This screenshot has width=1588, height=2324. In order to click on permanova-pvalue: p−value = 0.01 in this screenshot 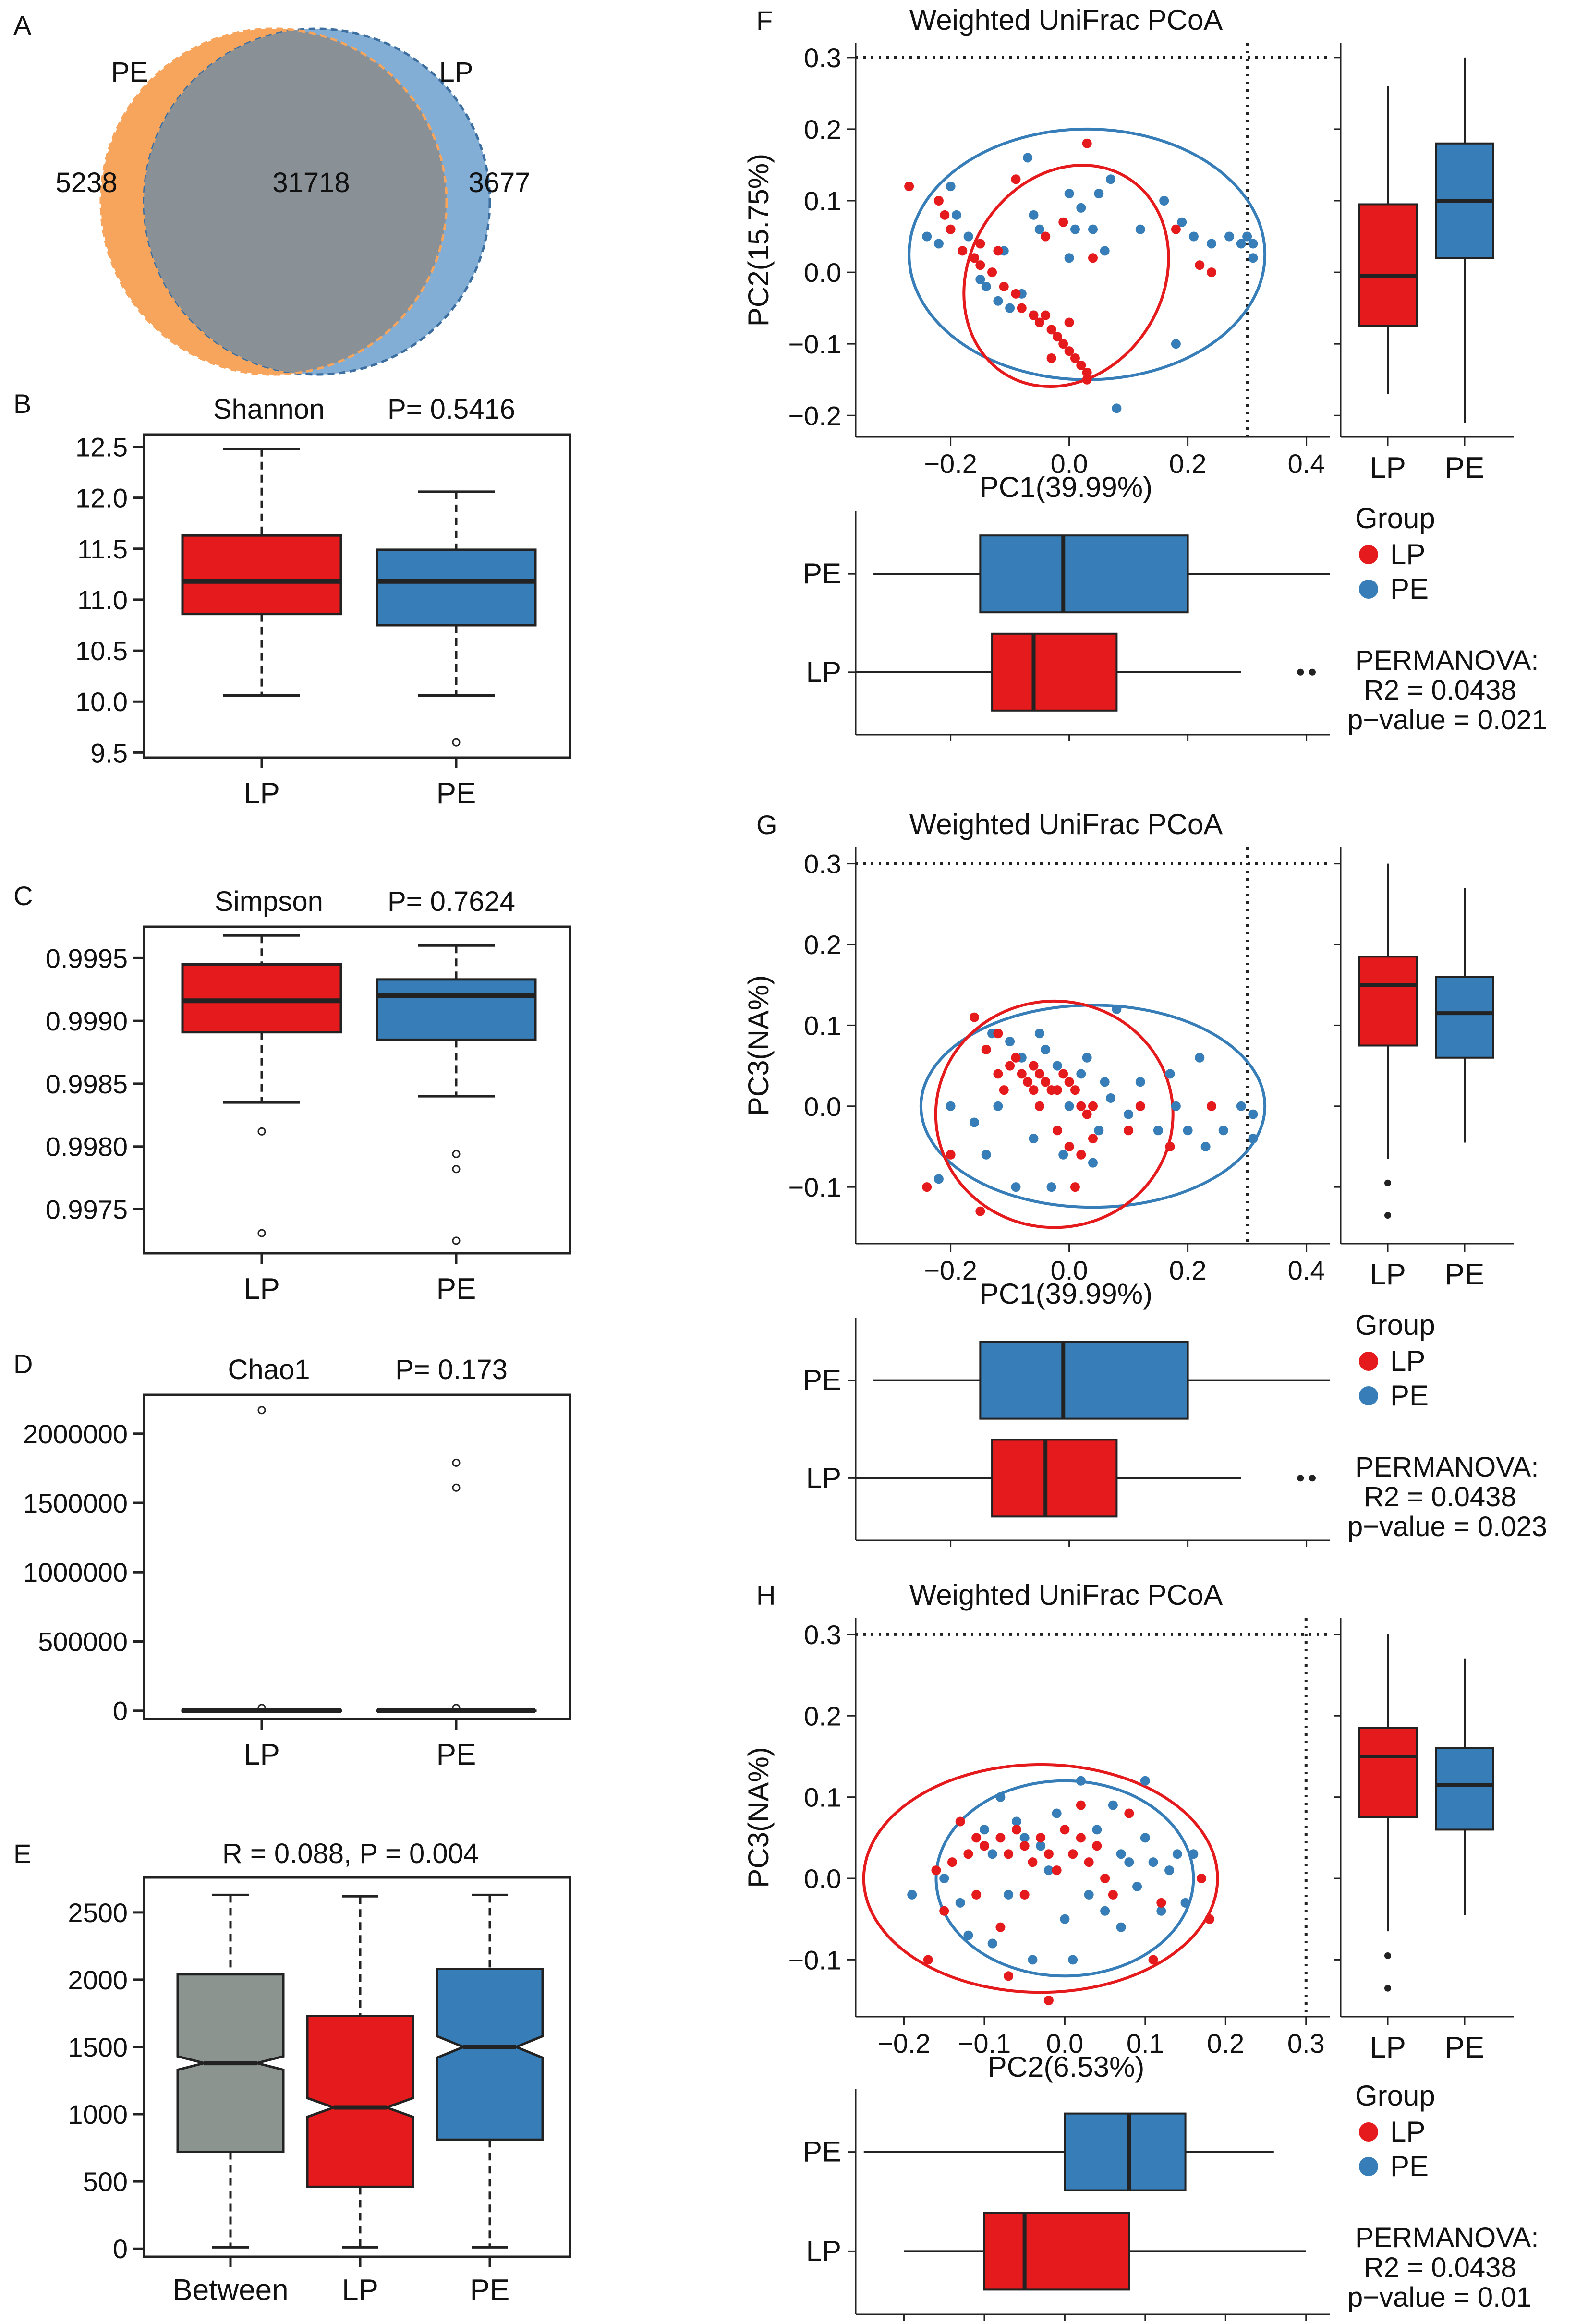, I will do `click(1440, 2297)`.